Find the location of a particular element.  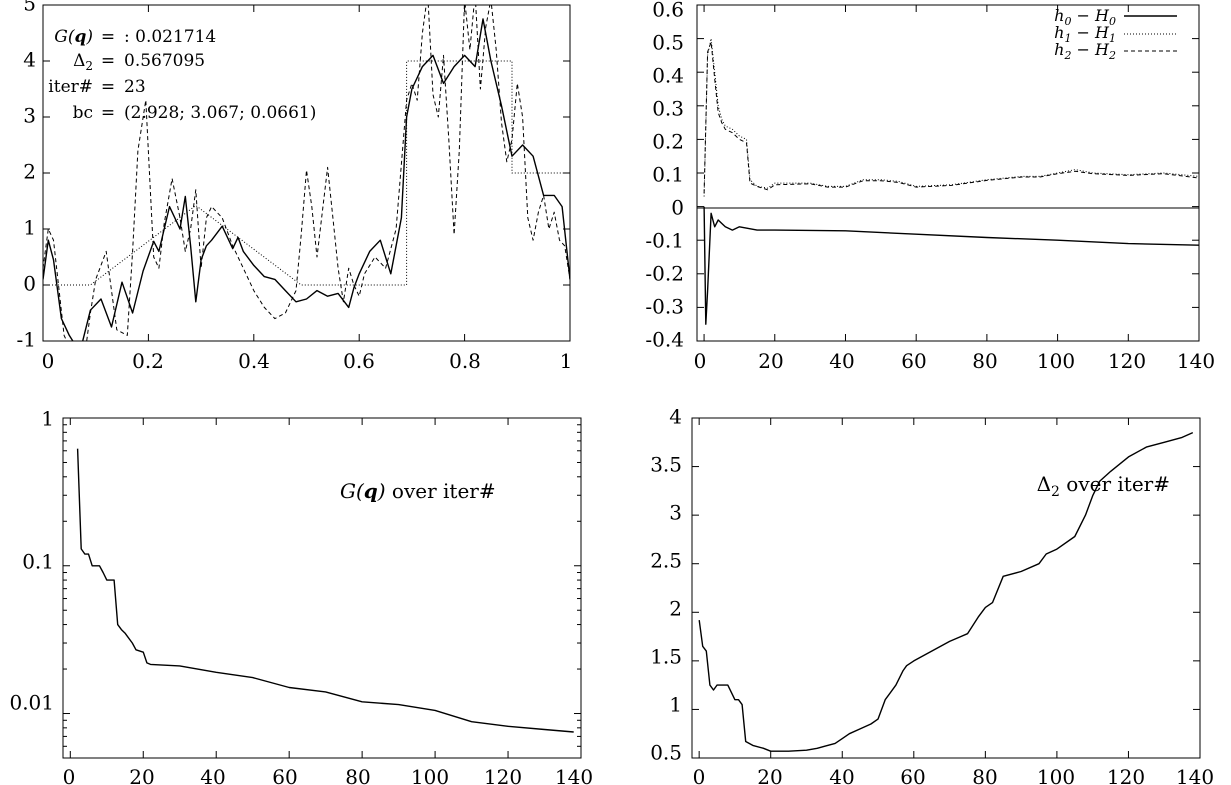

annotation-label: G(q) is located at coordinates (73, 37).